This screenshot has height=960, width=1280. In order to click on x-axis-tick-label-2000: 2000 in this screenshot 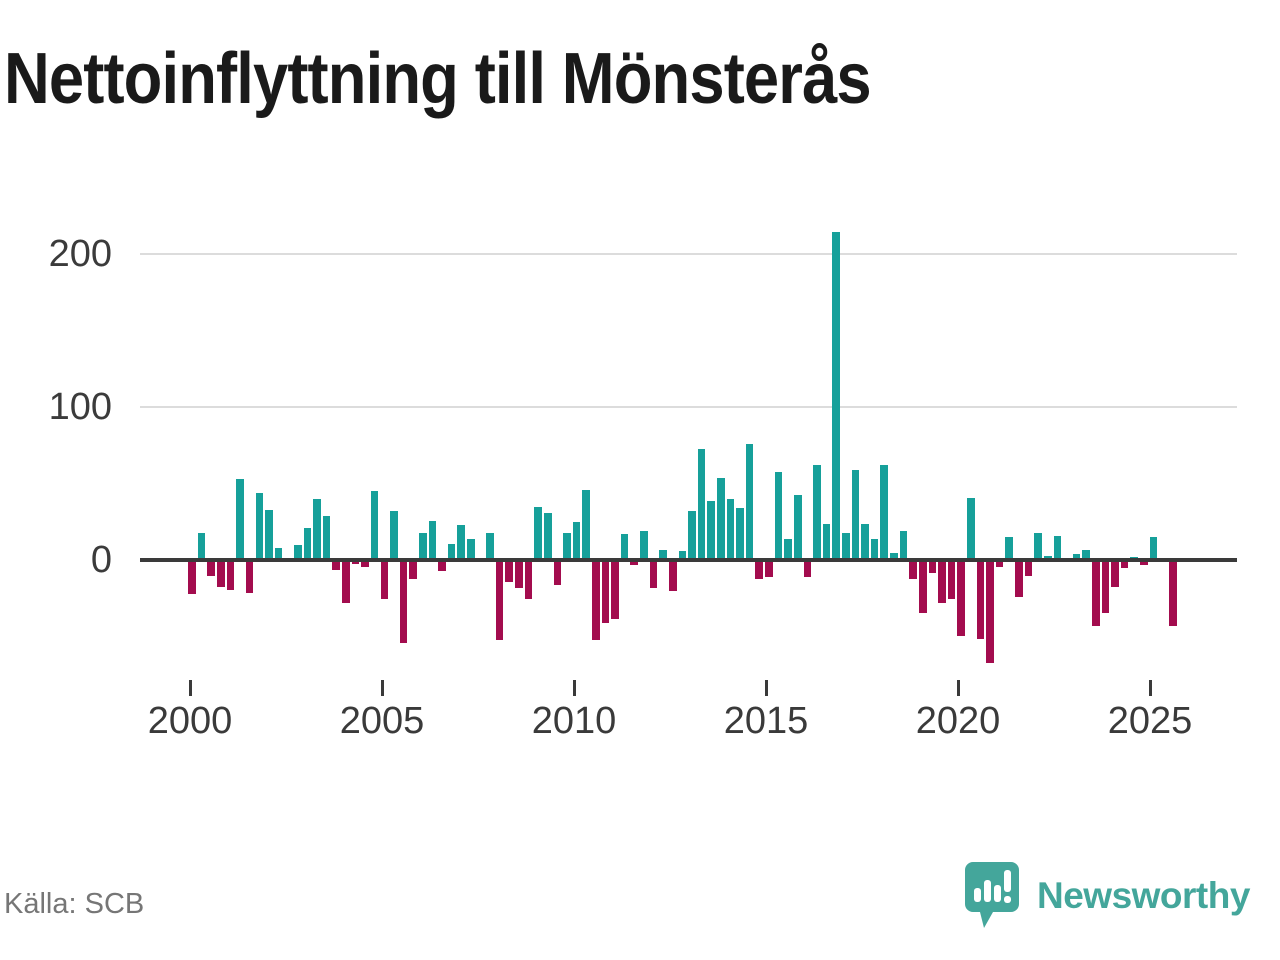, I will do `click(190, 721)`.